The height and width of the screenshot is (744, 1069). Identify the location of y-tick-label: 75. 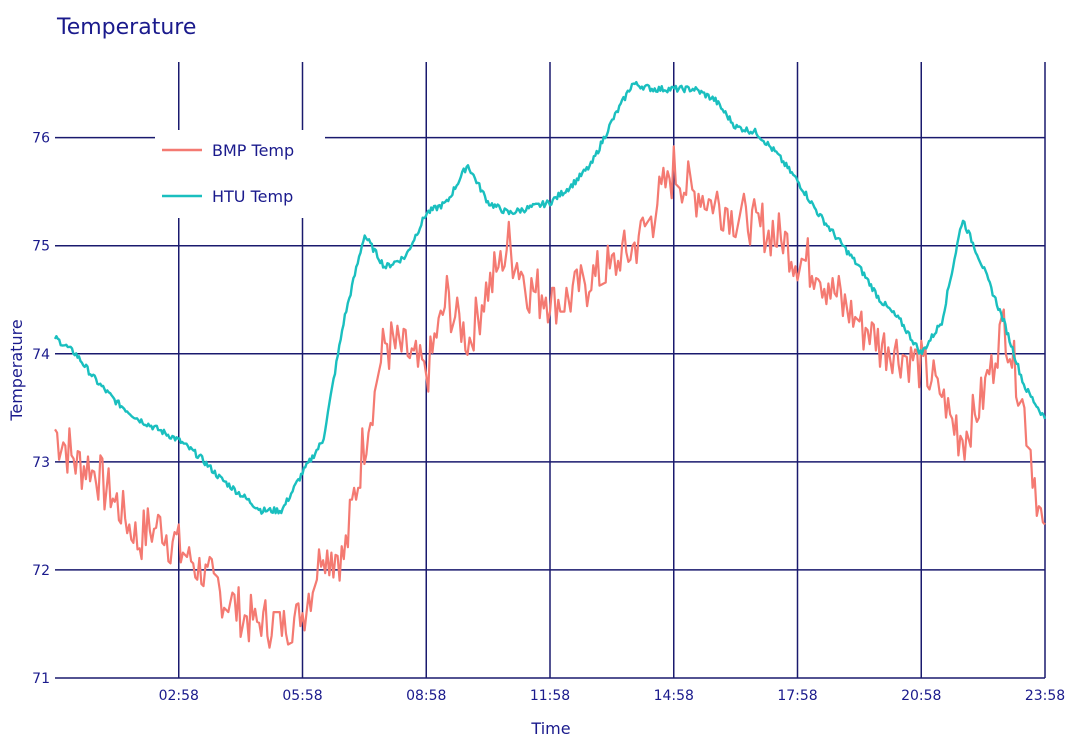
(41, 247).